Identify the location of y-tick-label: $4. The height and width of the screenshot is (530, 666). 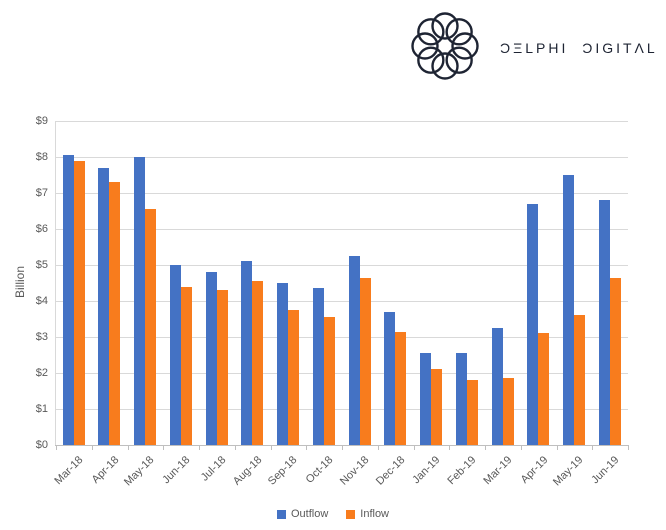
(41, 301).